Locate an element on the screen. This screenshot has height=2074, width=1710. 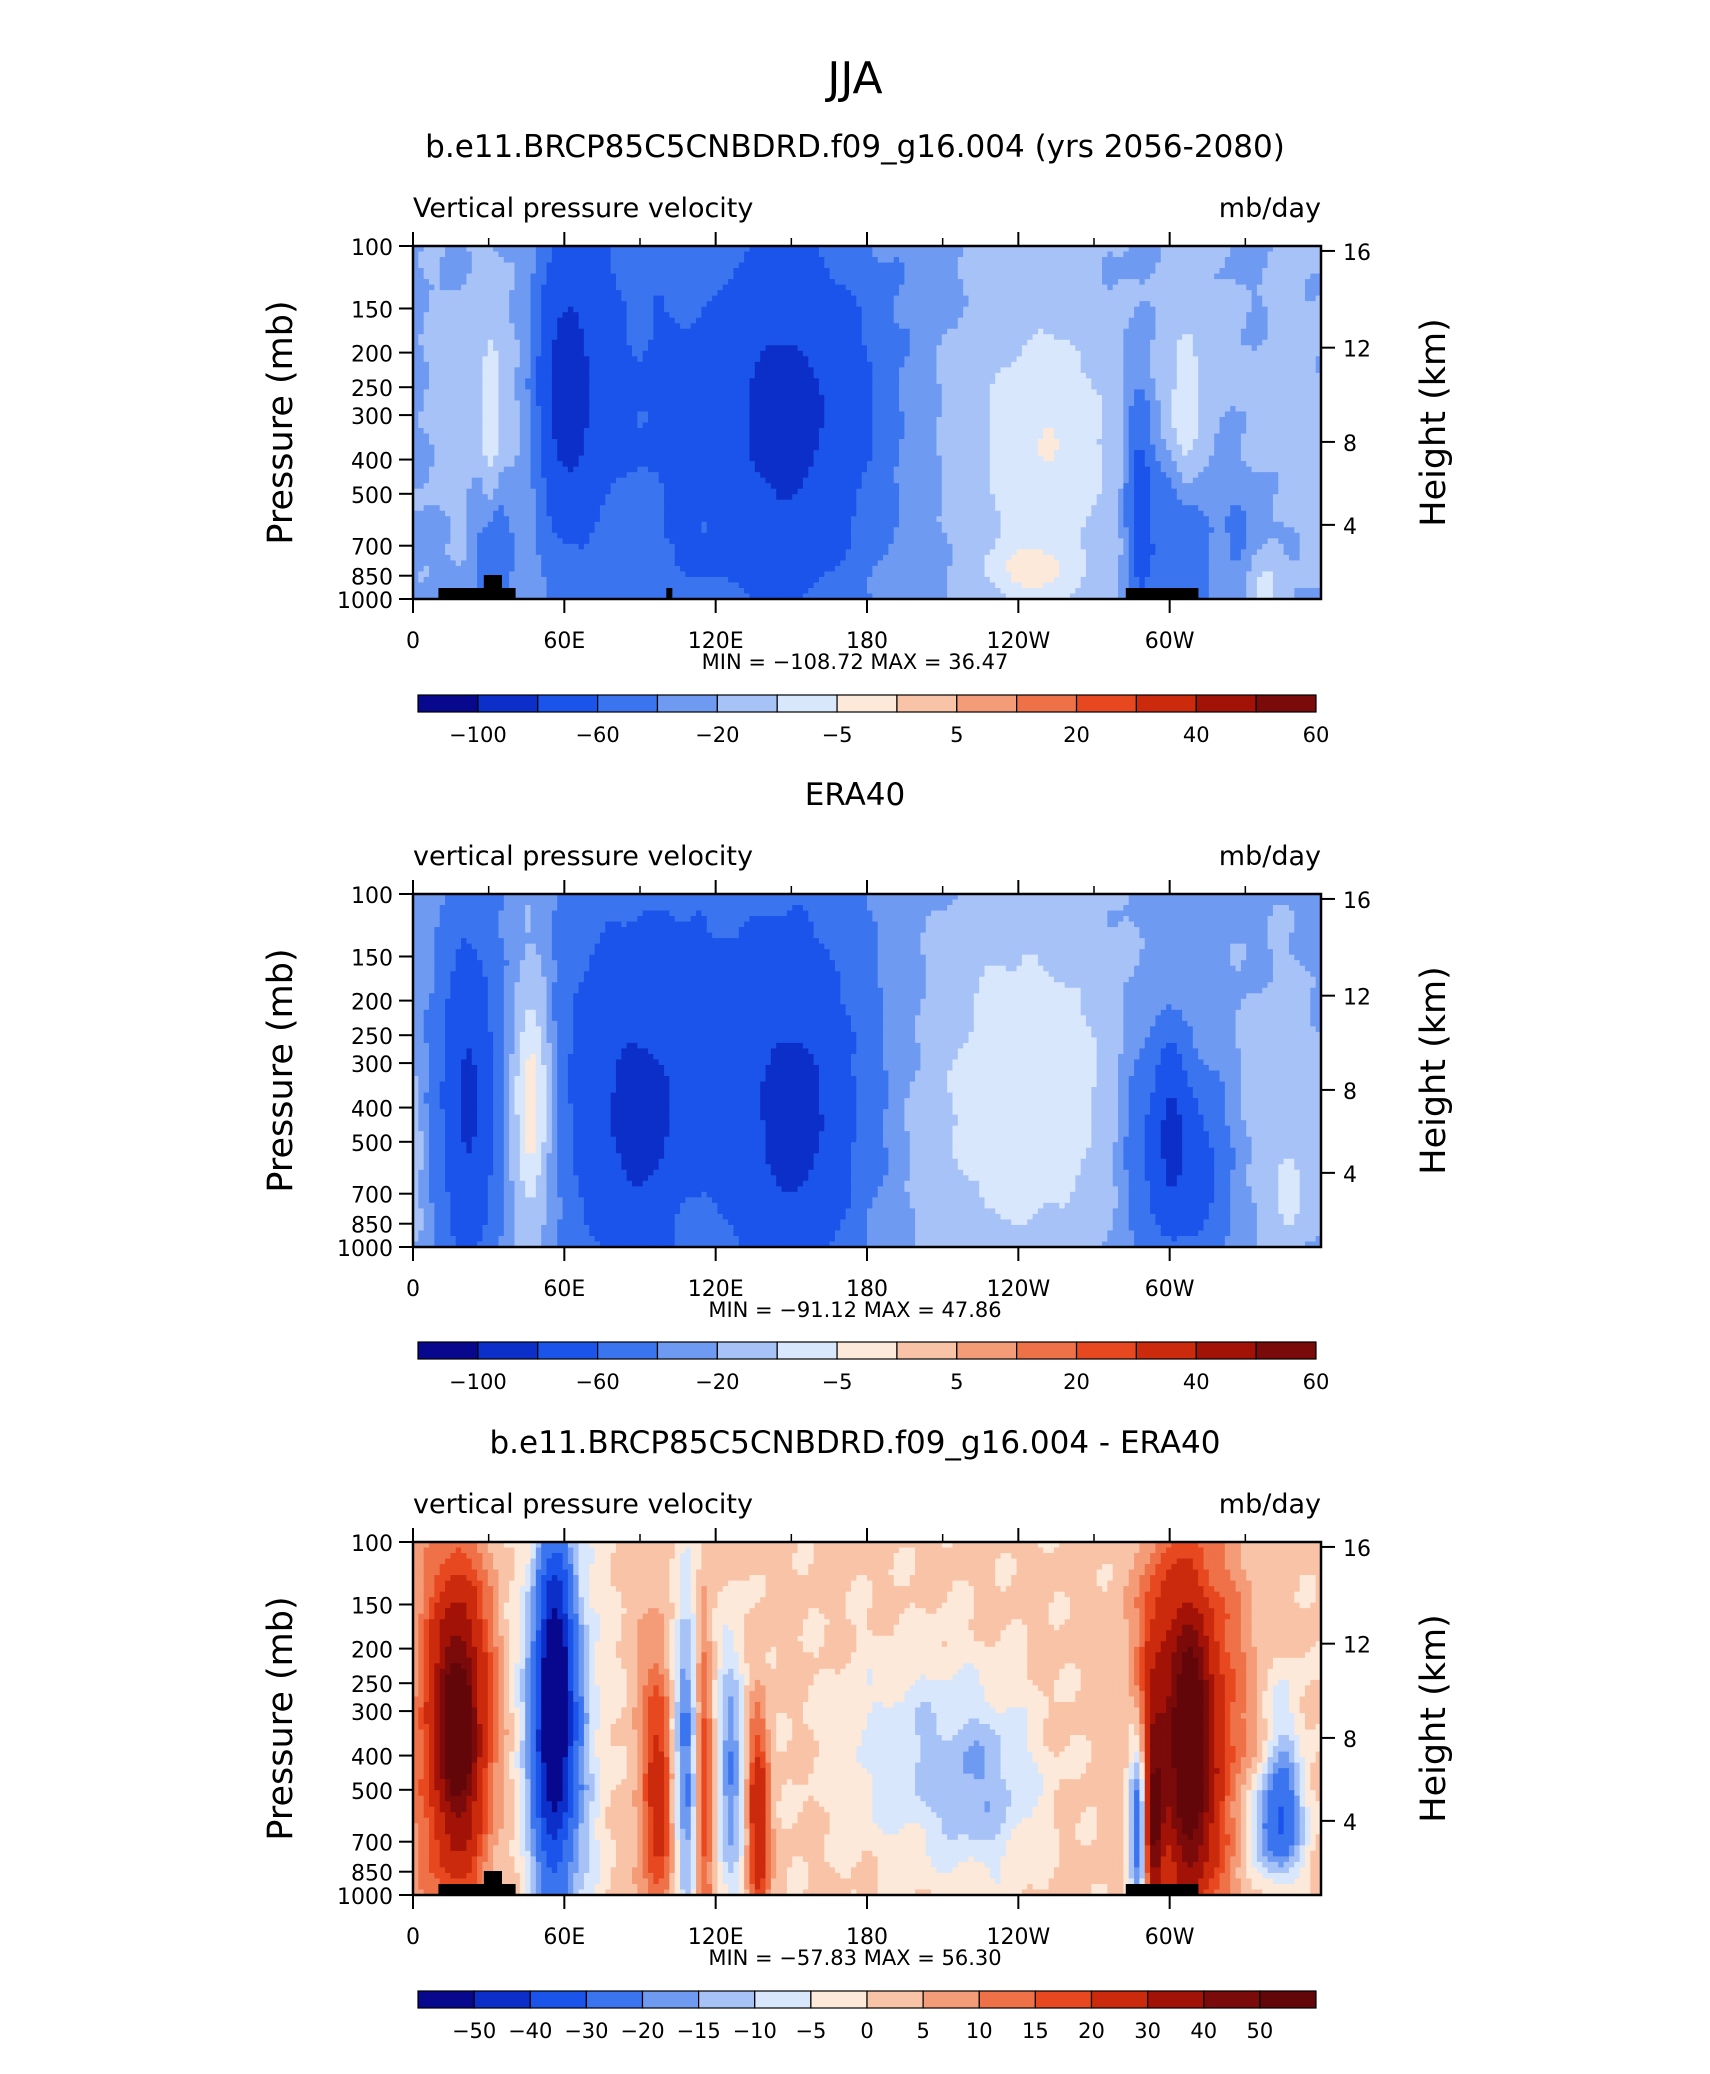
colorbar-label: 0 is located at coordinates (866, 2031).